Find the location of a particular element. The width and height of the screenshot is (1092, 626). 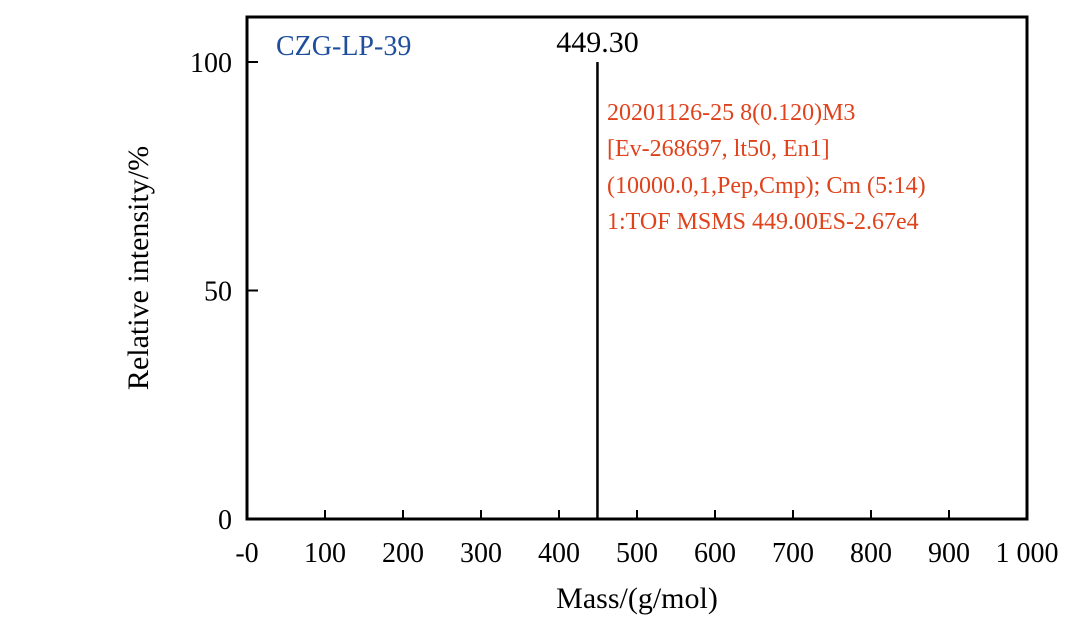

y-tick-label: 50 is located at coordinates (218, 292).